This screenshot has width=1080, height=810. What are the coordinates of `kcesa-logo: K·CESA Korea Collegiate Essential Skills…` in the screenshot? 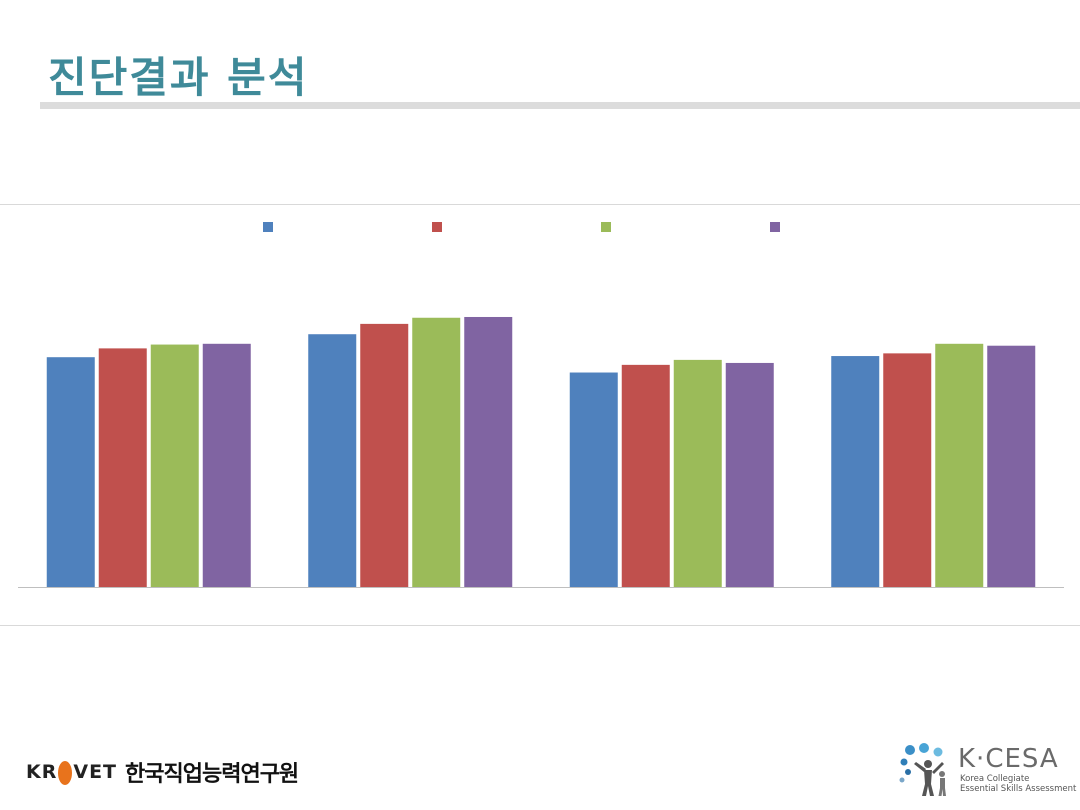 It's located at (987, 770).